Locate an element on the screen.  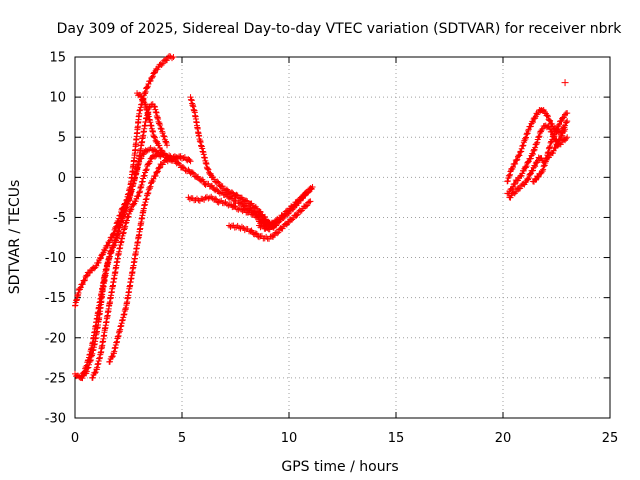
y-tick-label: 10 is located at coordinates (57, 98).